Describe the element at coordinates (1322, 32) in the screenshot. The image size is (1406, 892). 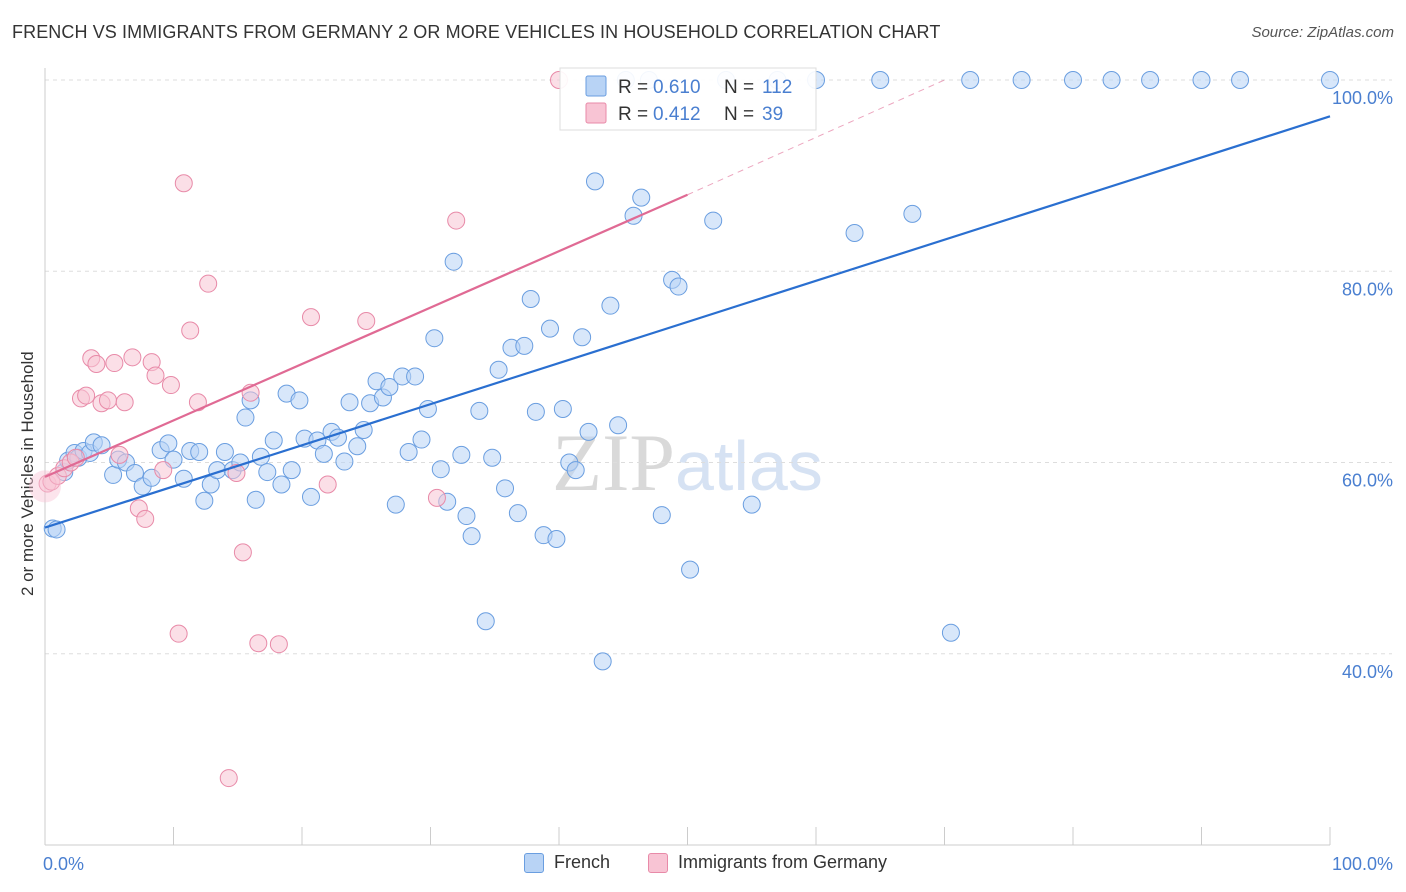
I see `source-label: Source: ZipAtlas.com` at that location.